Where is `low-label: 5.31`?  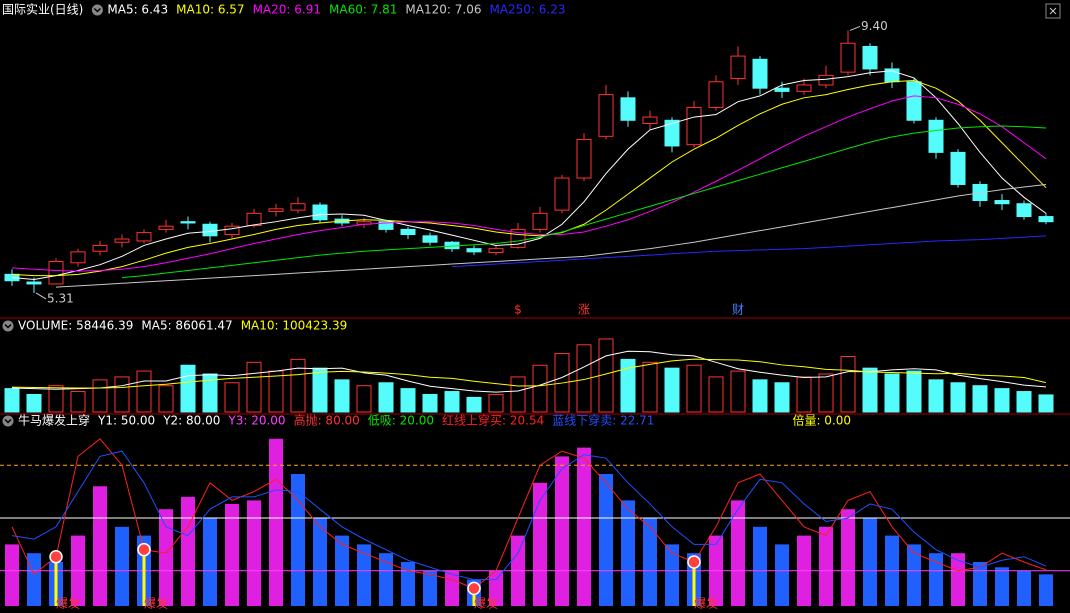 low-label: 5.31 is located at coordinates (60, 298).